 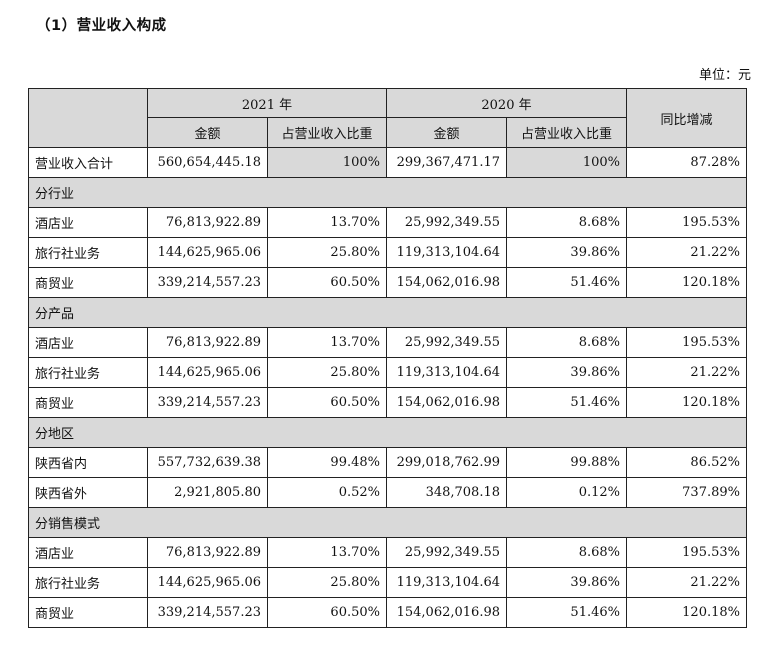 I want to click on amount-2020-cell: 299,018,762.99, so click(x=446, y=462).